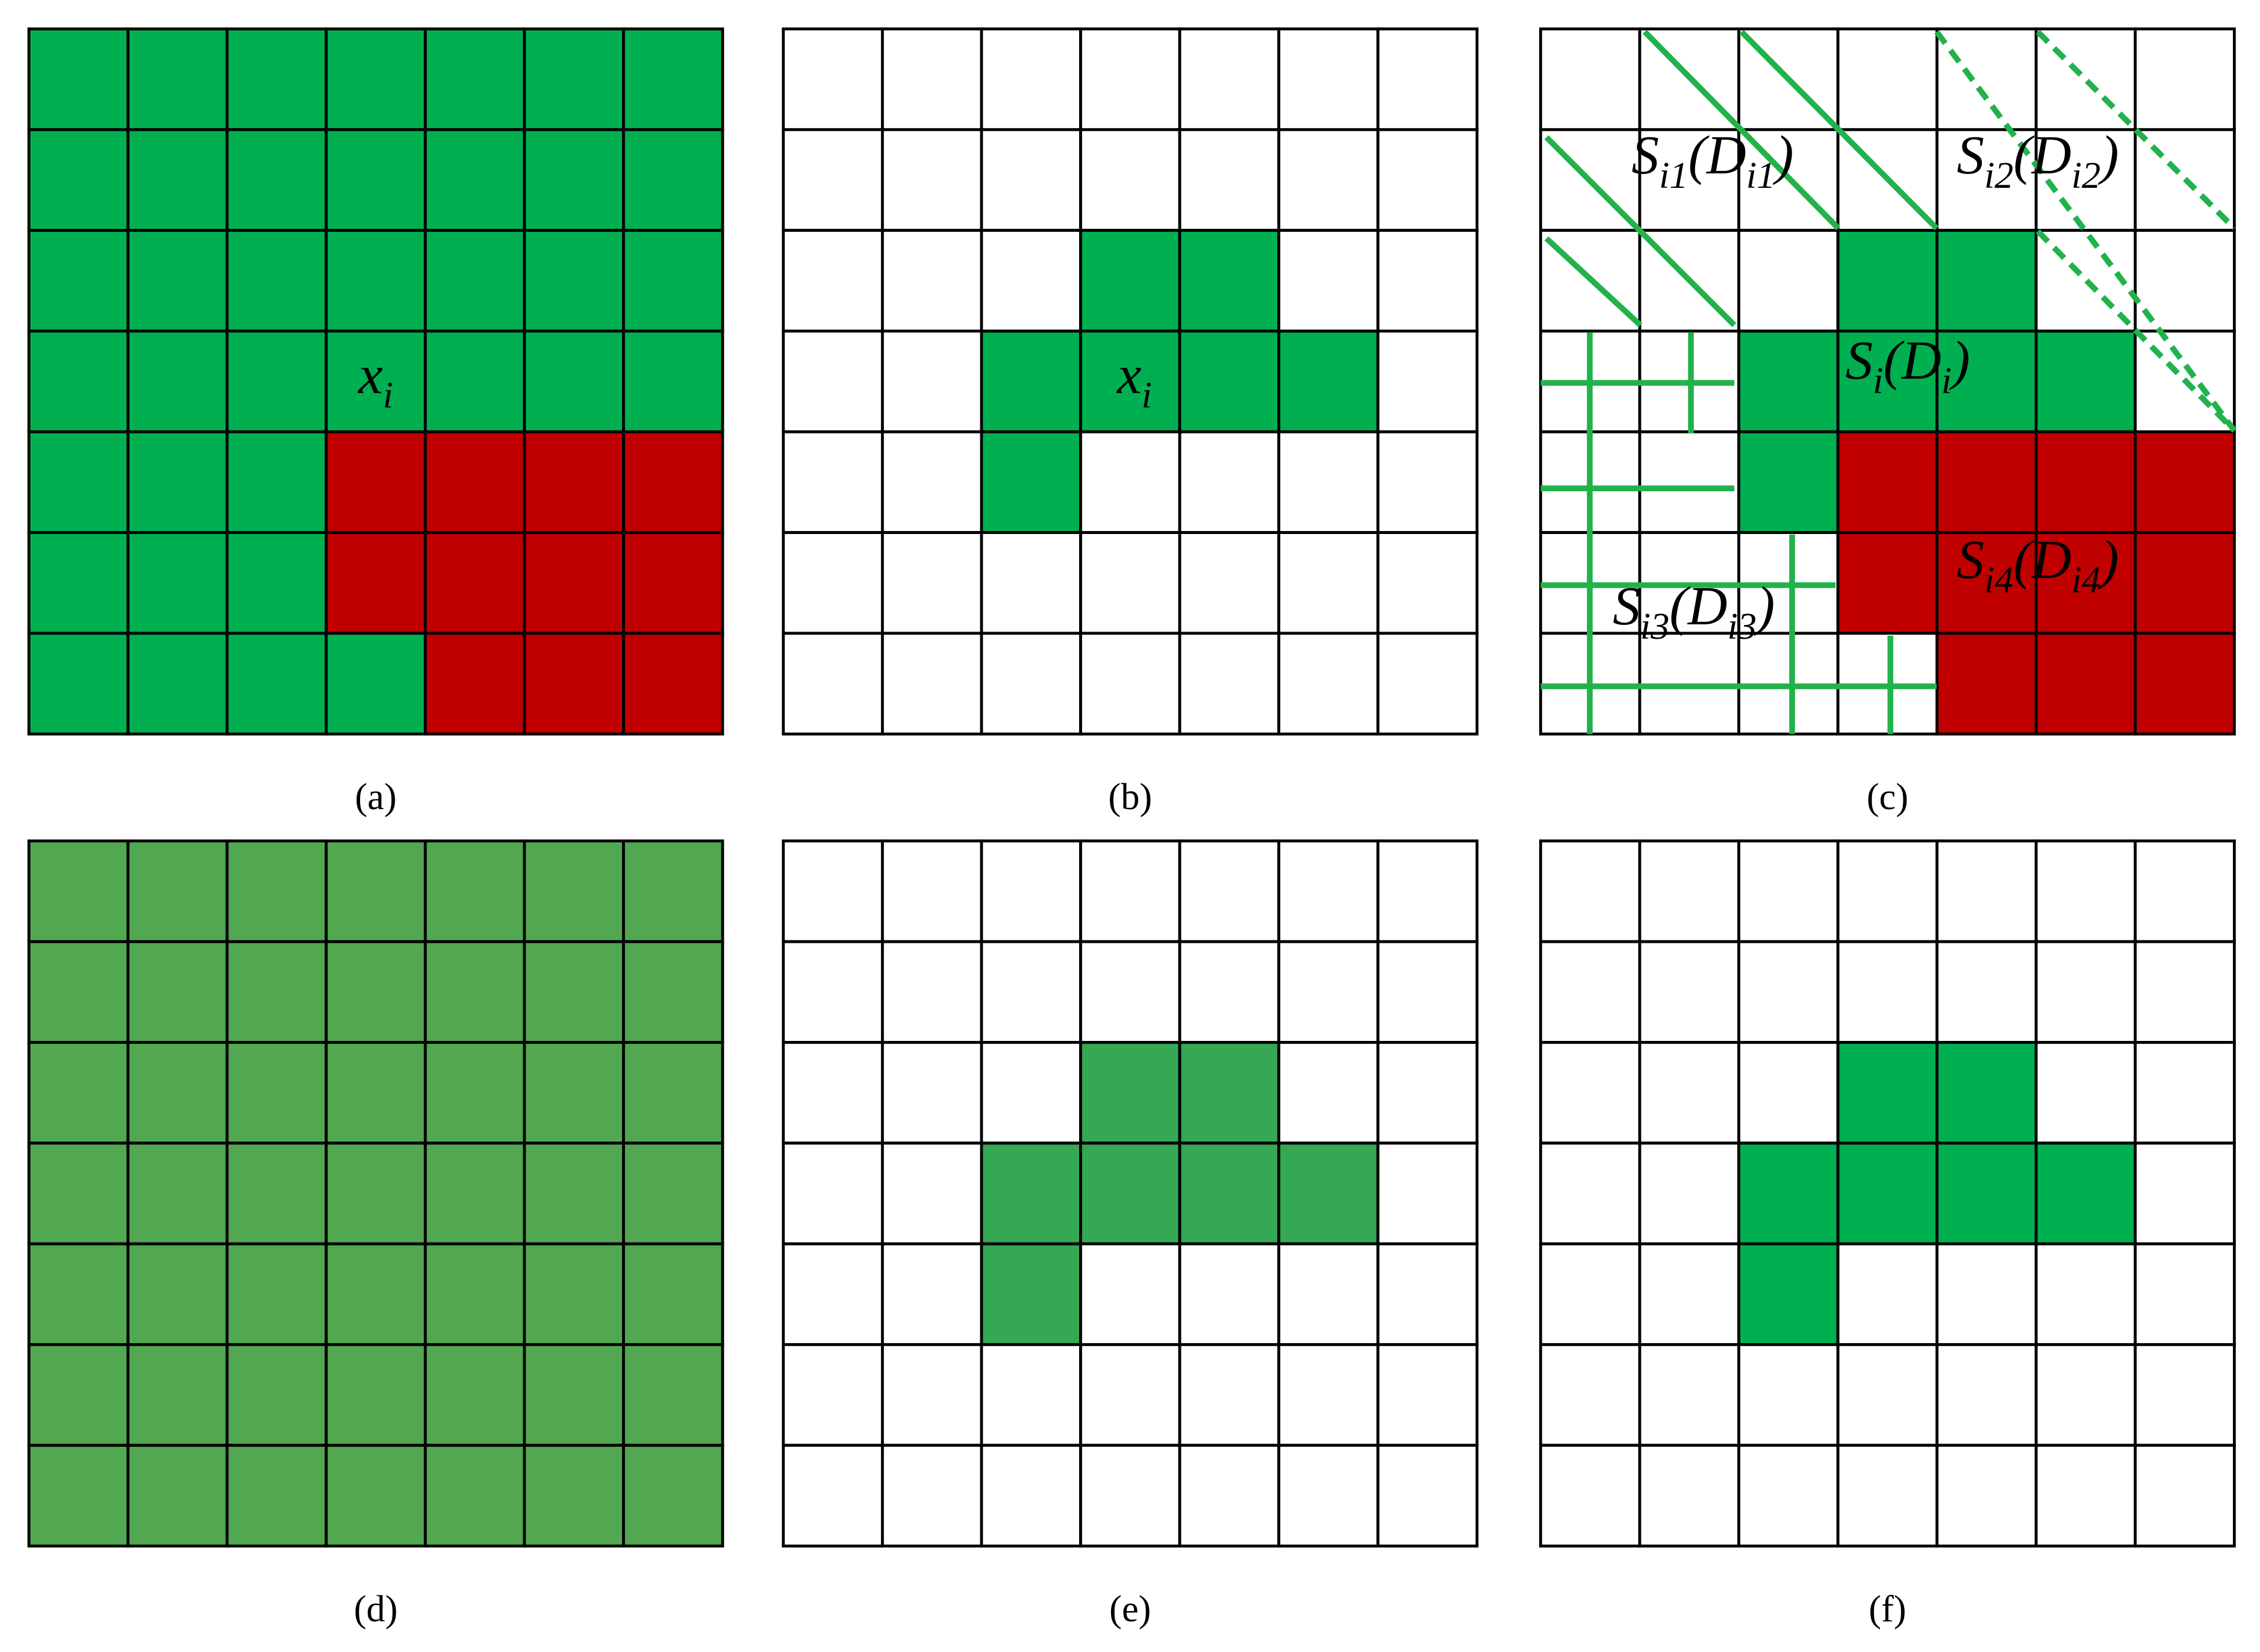 This screenshot has height=1652, width=2260. What do you see at coordinates (1761, 175) in the screenshot?
I see `subscript: i1` at bounding box center [1761, 175].